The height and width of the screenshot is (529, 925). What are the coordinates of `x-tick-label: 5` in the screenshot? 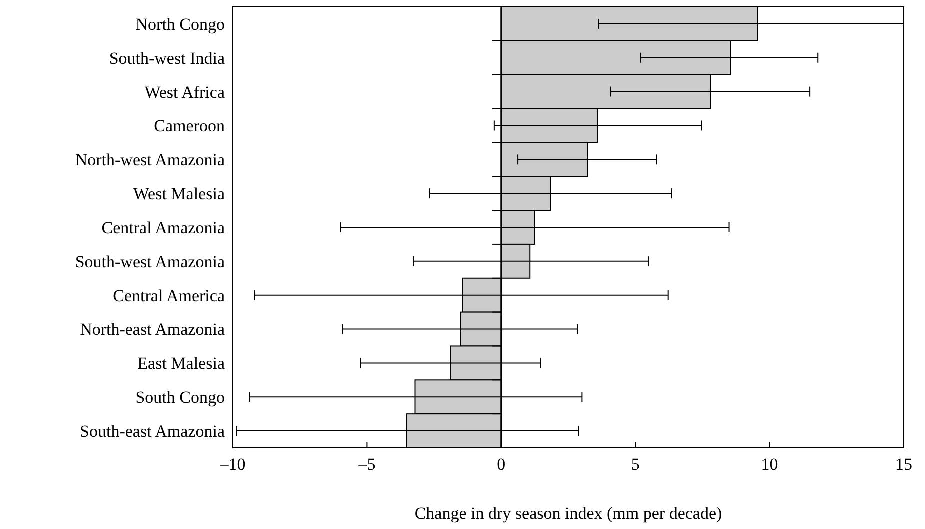 It's located at (635, 464).